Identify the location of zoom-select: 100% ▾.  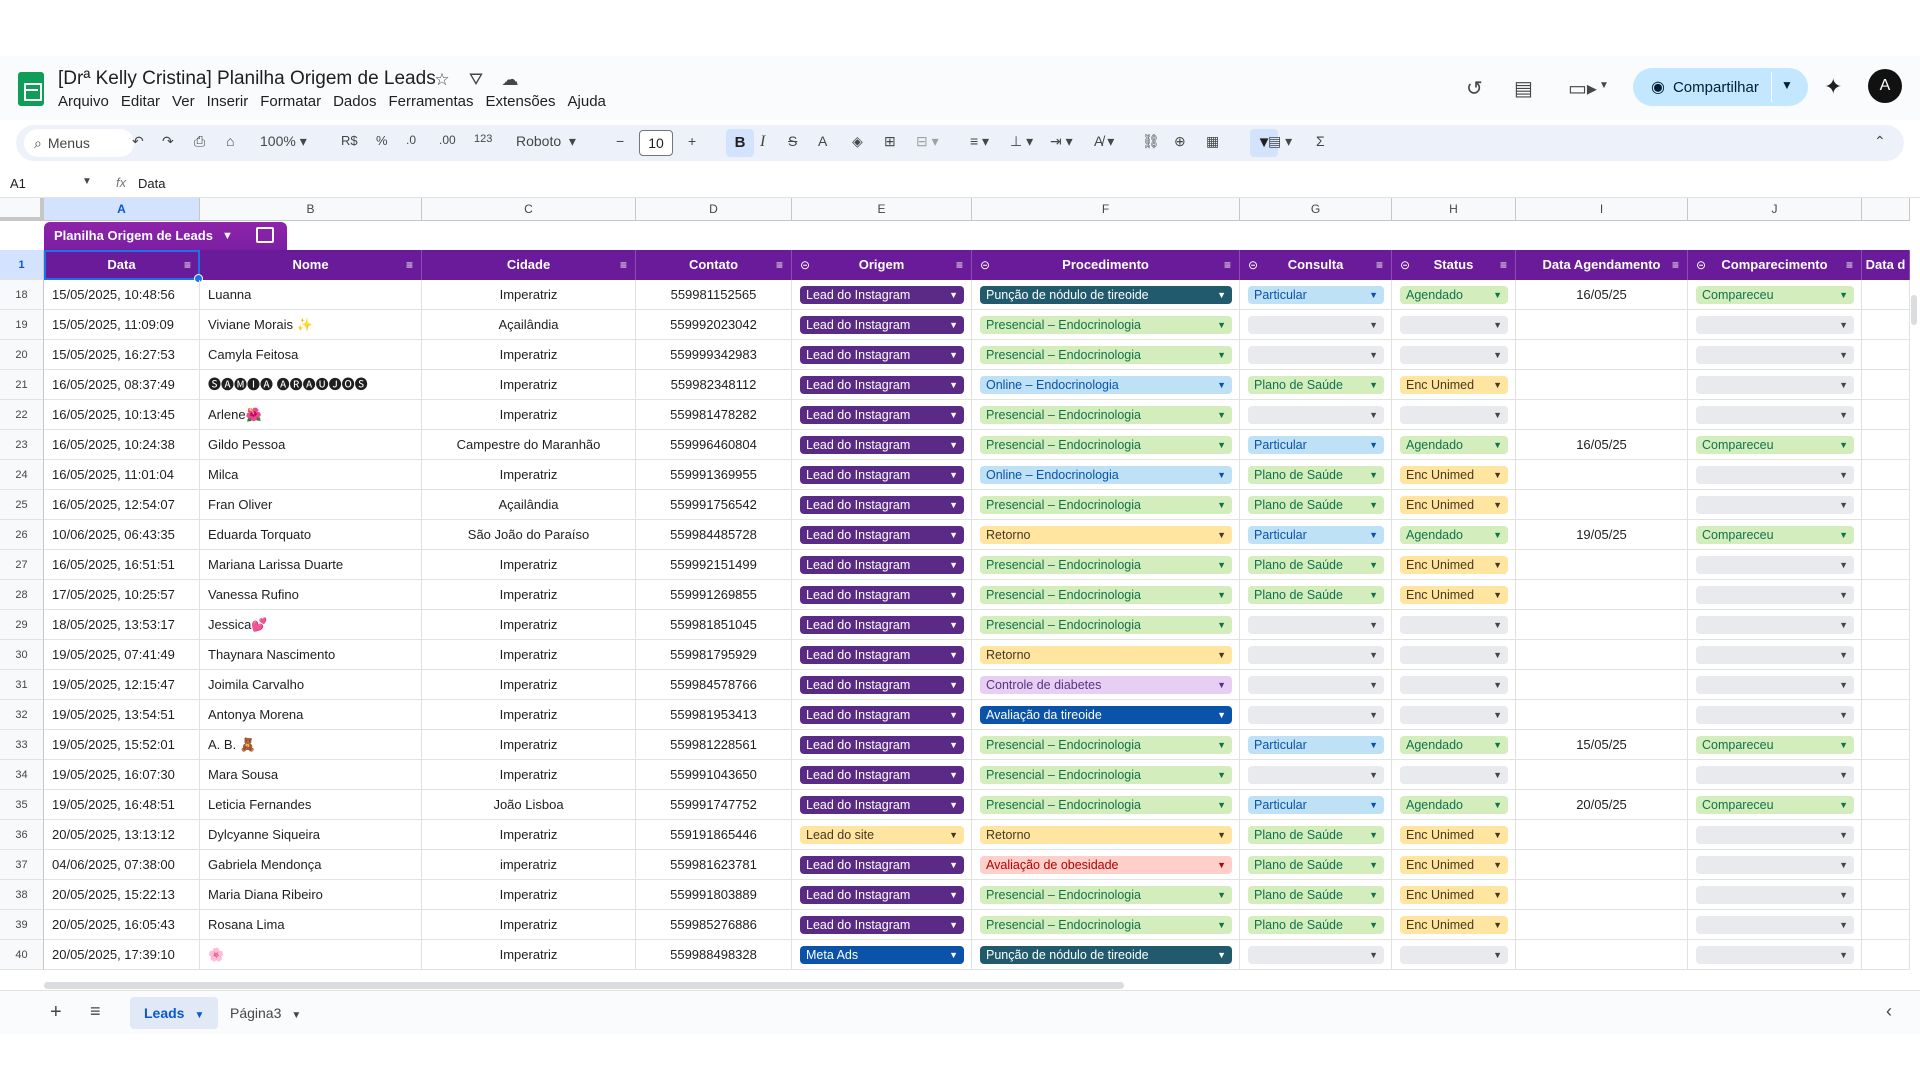
(283, 141).